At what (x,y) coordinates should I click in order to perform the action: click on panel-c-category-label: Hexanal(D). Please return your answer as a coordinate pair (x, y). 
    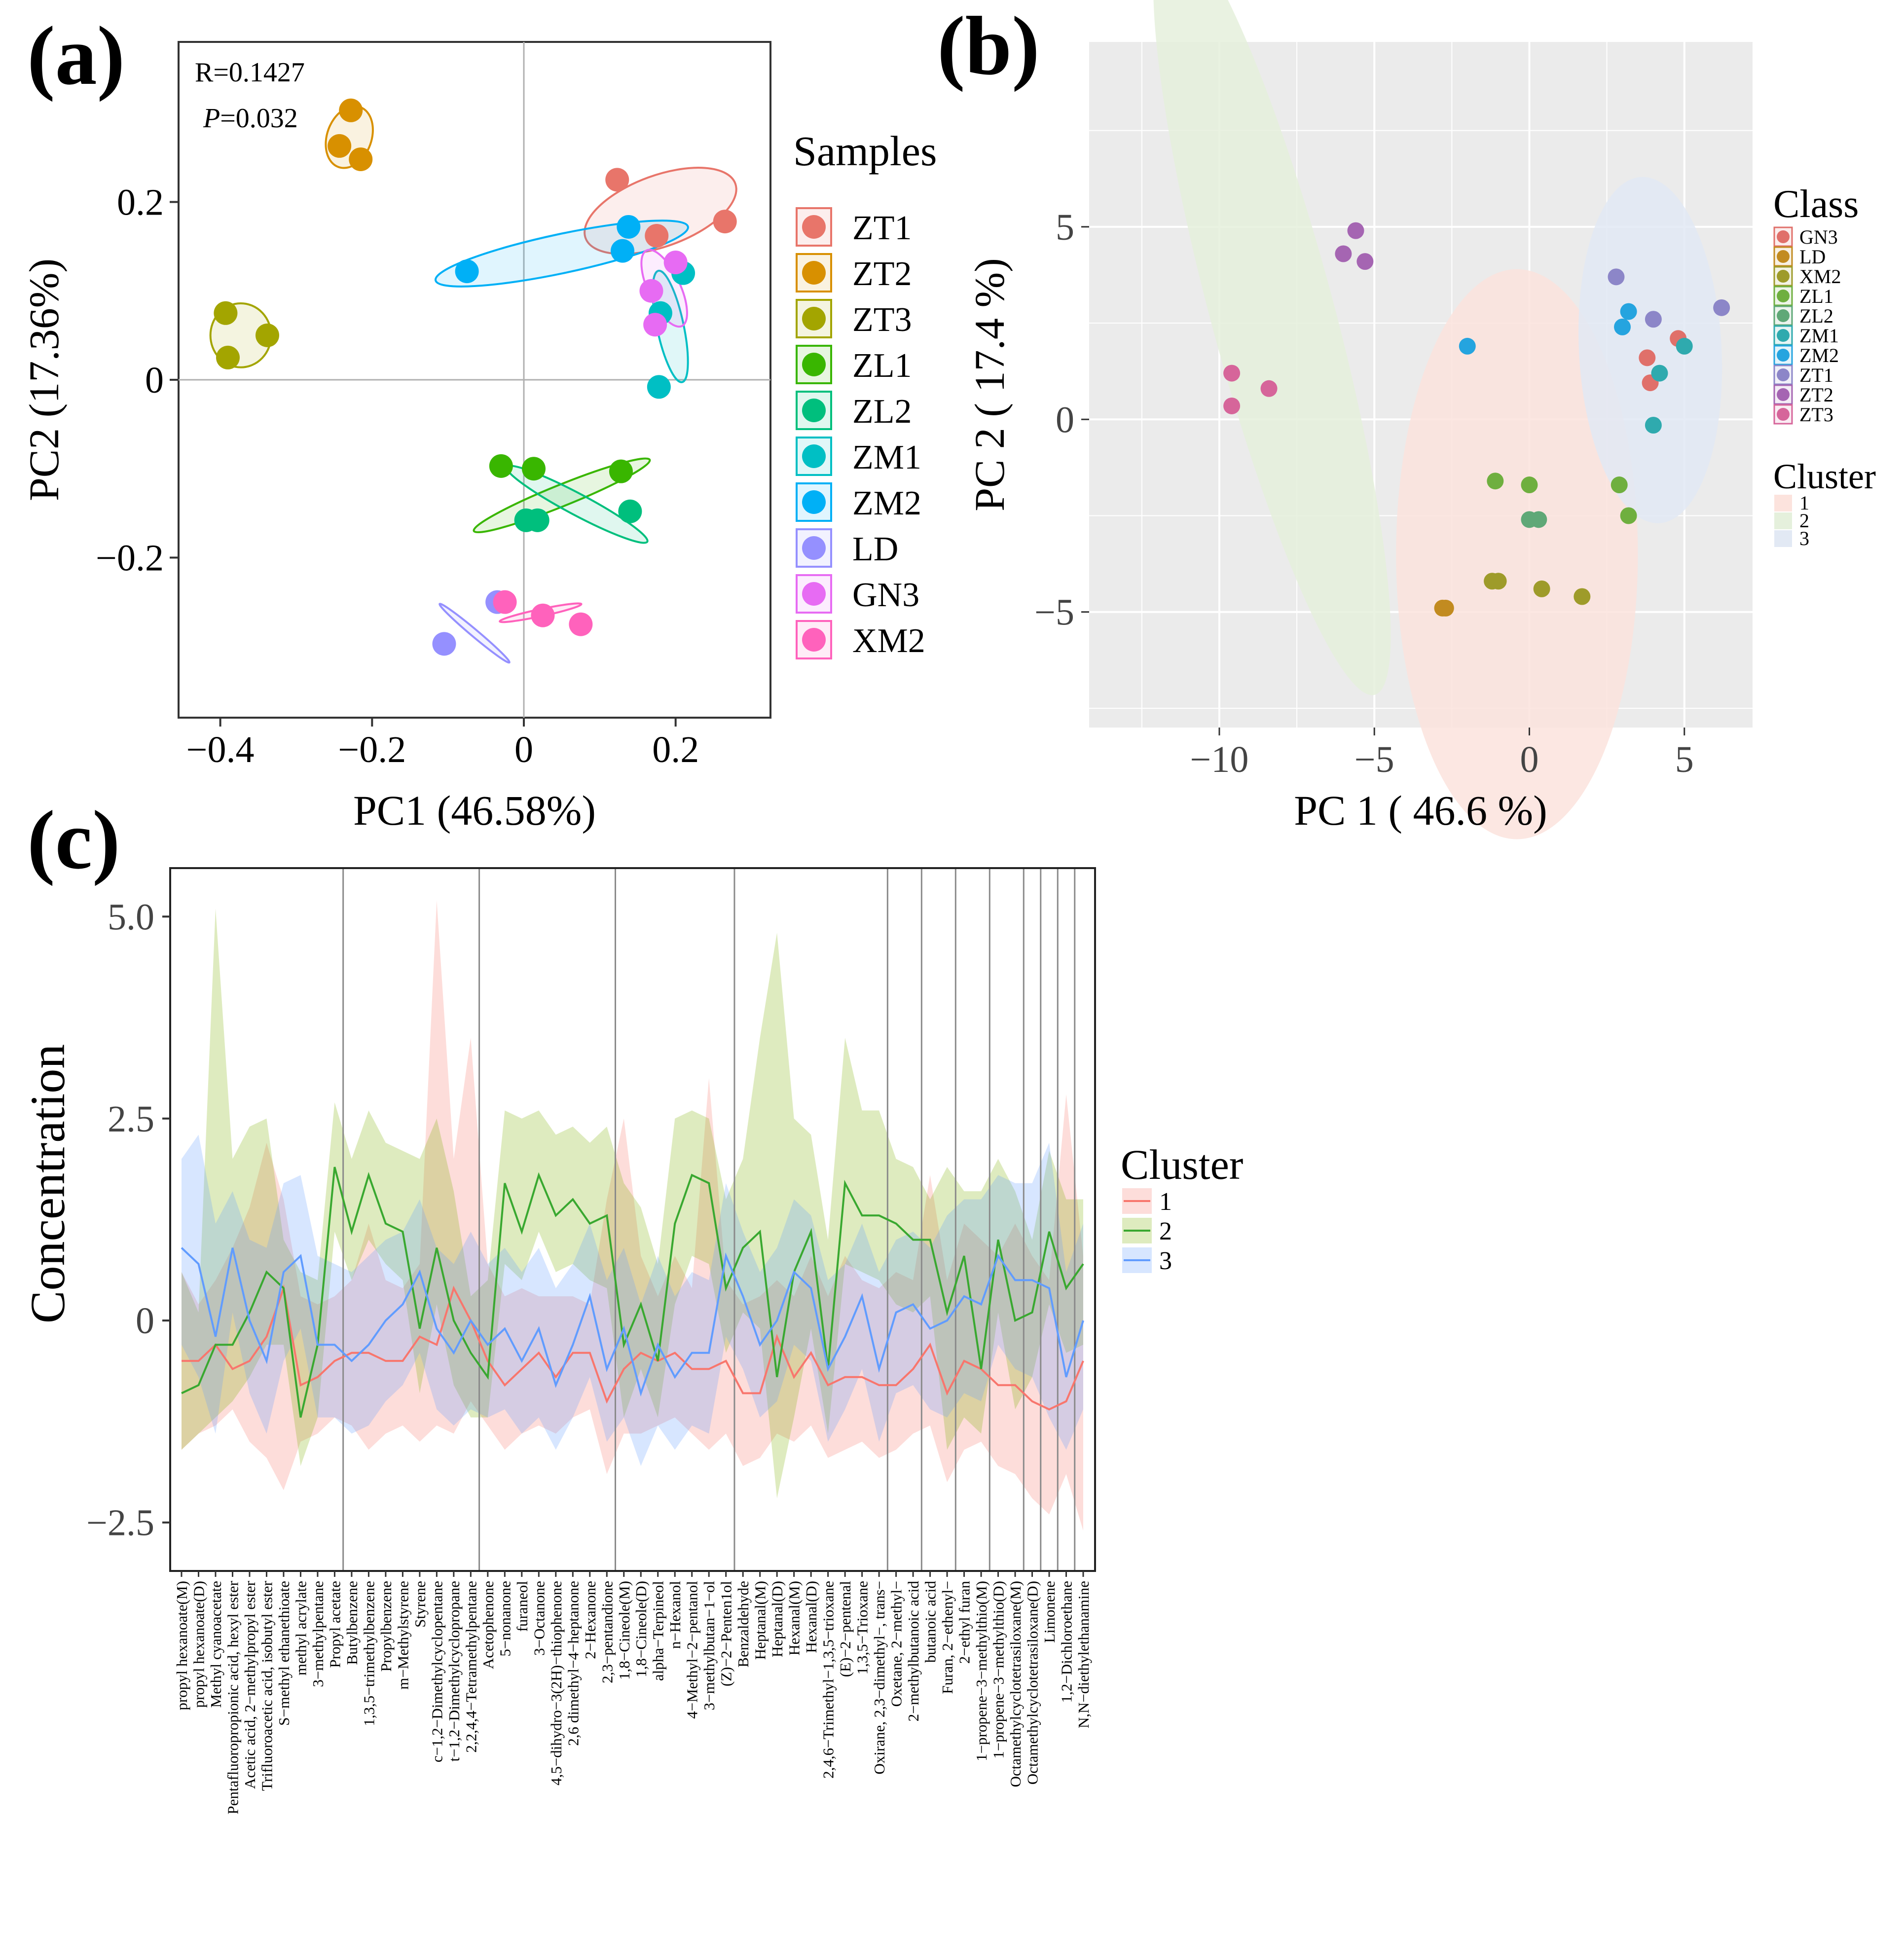
    Looking at the image, I should click on (811, 1617).